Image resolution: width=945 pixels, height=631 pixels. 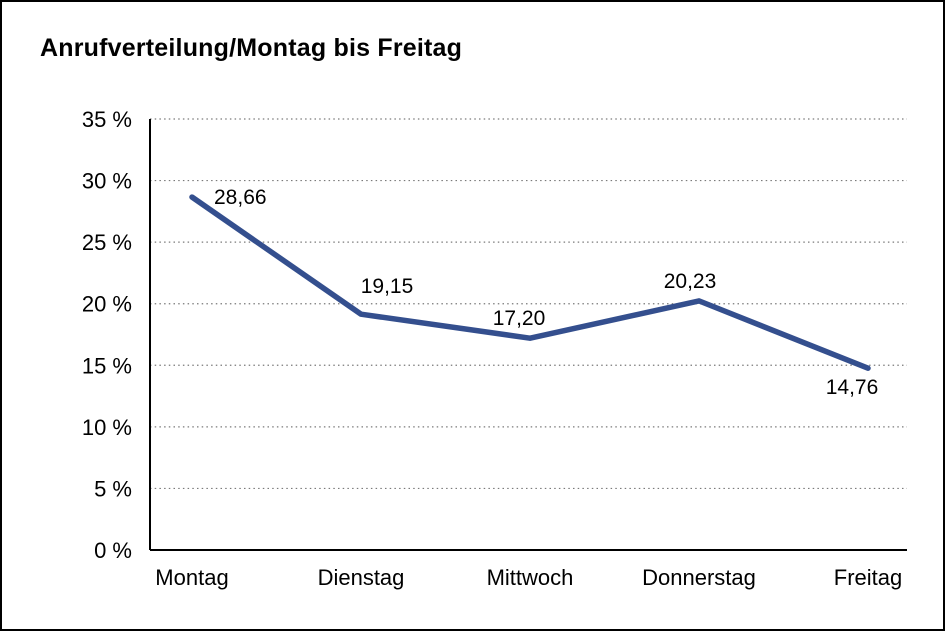 I want to click on chart-title: Anrufverteilung/Montag bis Freitag, so click(x=251, y=48).